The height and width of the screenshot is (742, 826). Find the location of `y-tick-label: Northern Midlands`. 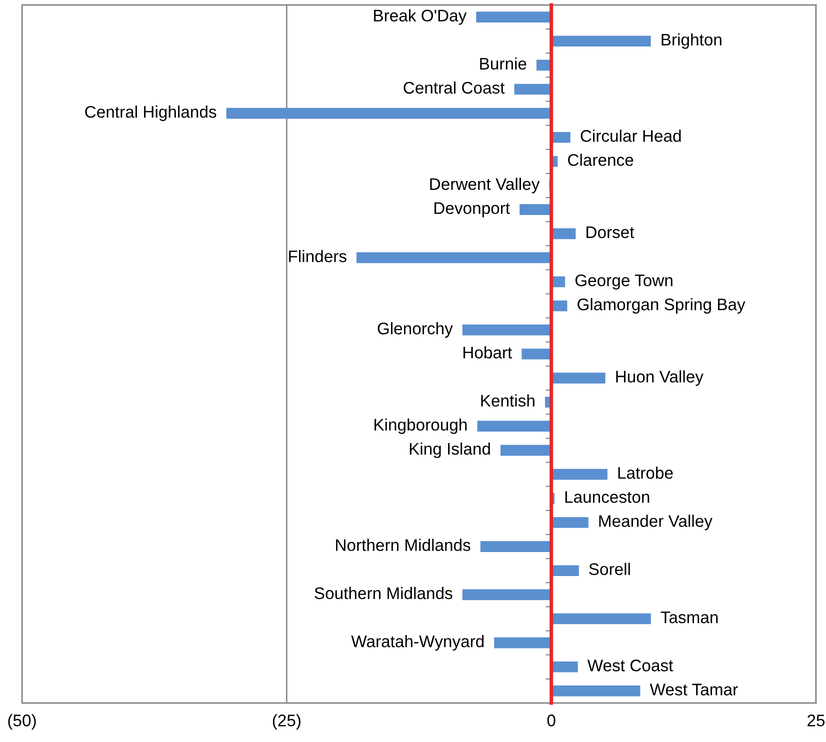

y-tick-label: Northern Midlands is located at coordinates (403, 545).